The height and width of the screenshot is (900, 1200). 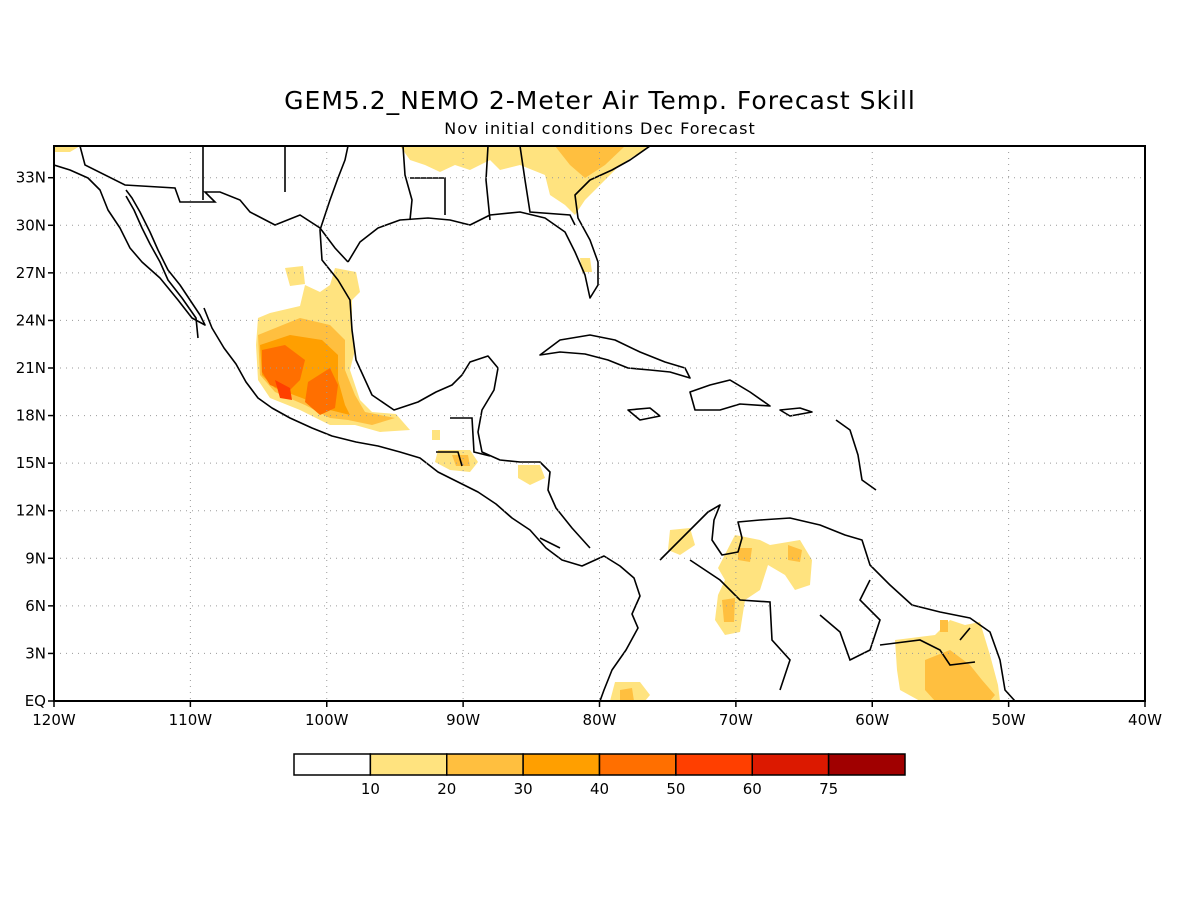 I want to click on lat-tick-label: 12N, so click(x=31, y=511).